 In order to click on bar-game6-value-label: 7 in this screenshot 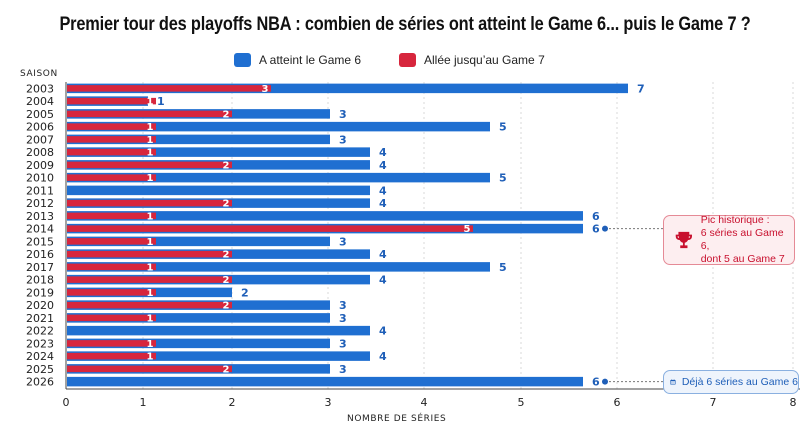, I will do `click(641, 88)`.